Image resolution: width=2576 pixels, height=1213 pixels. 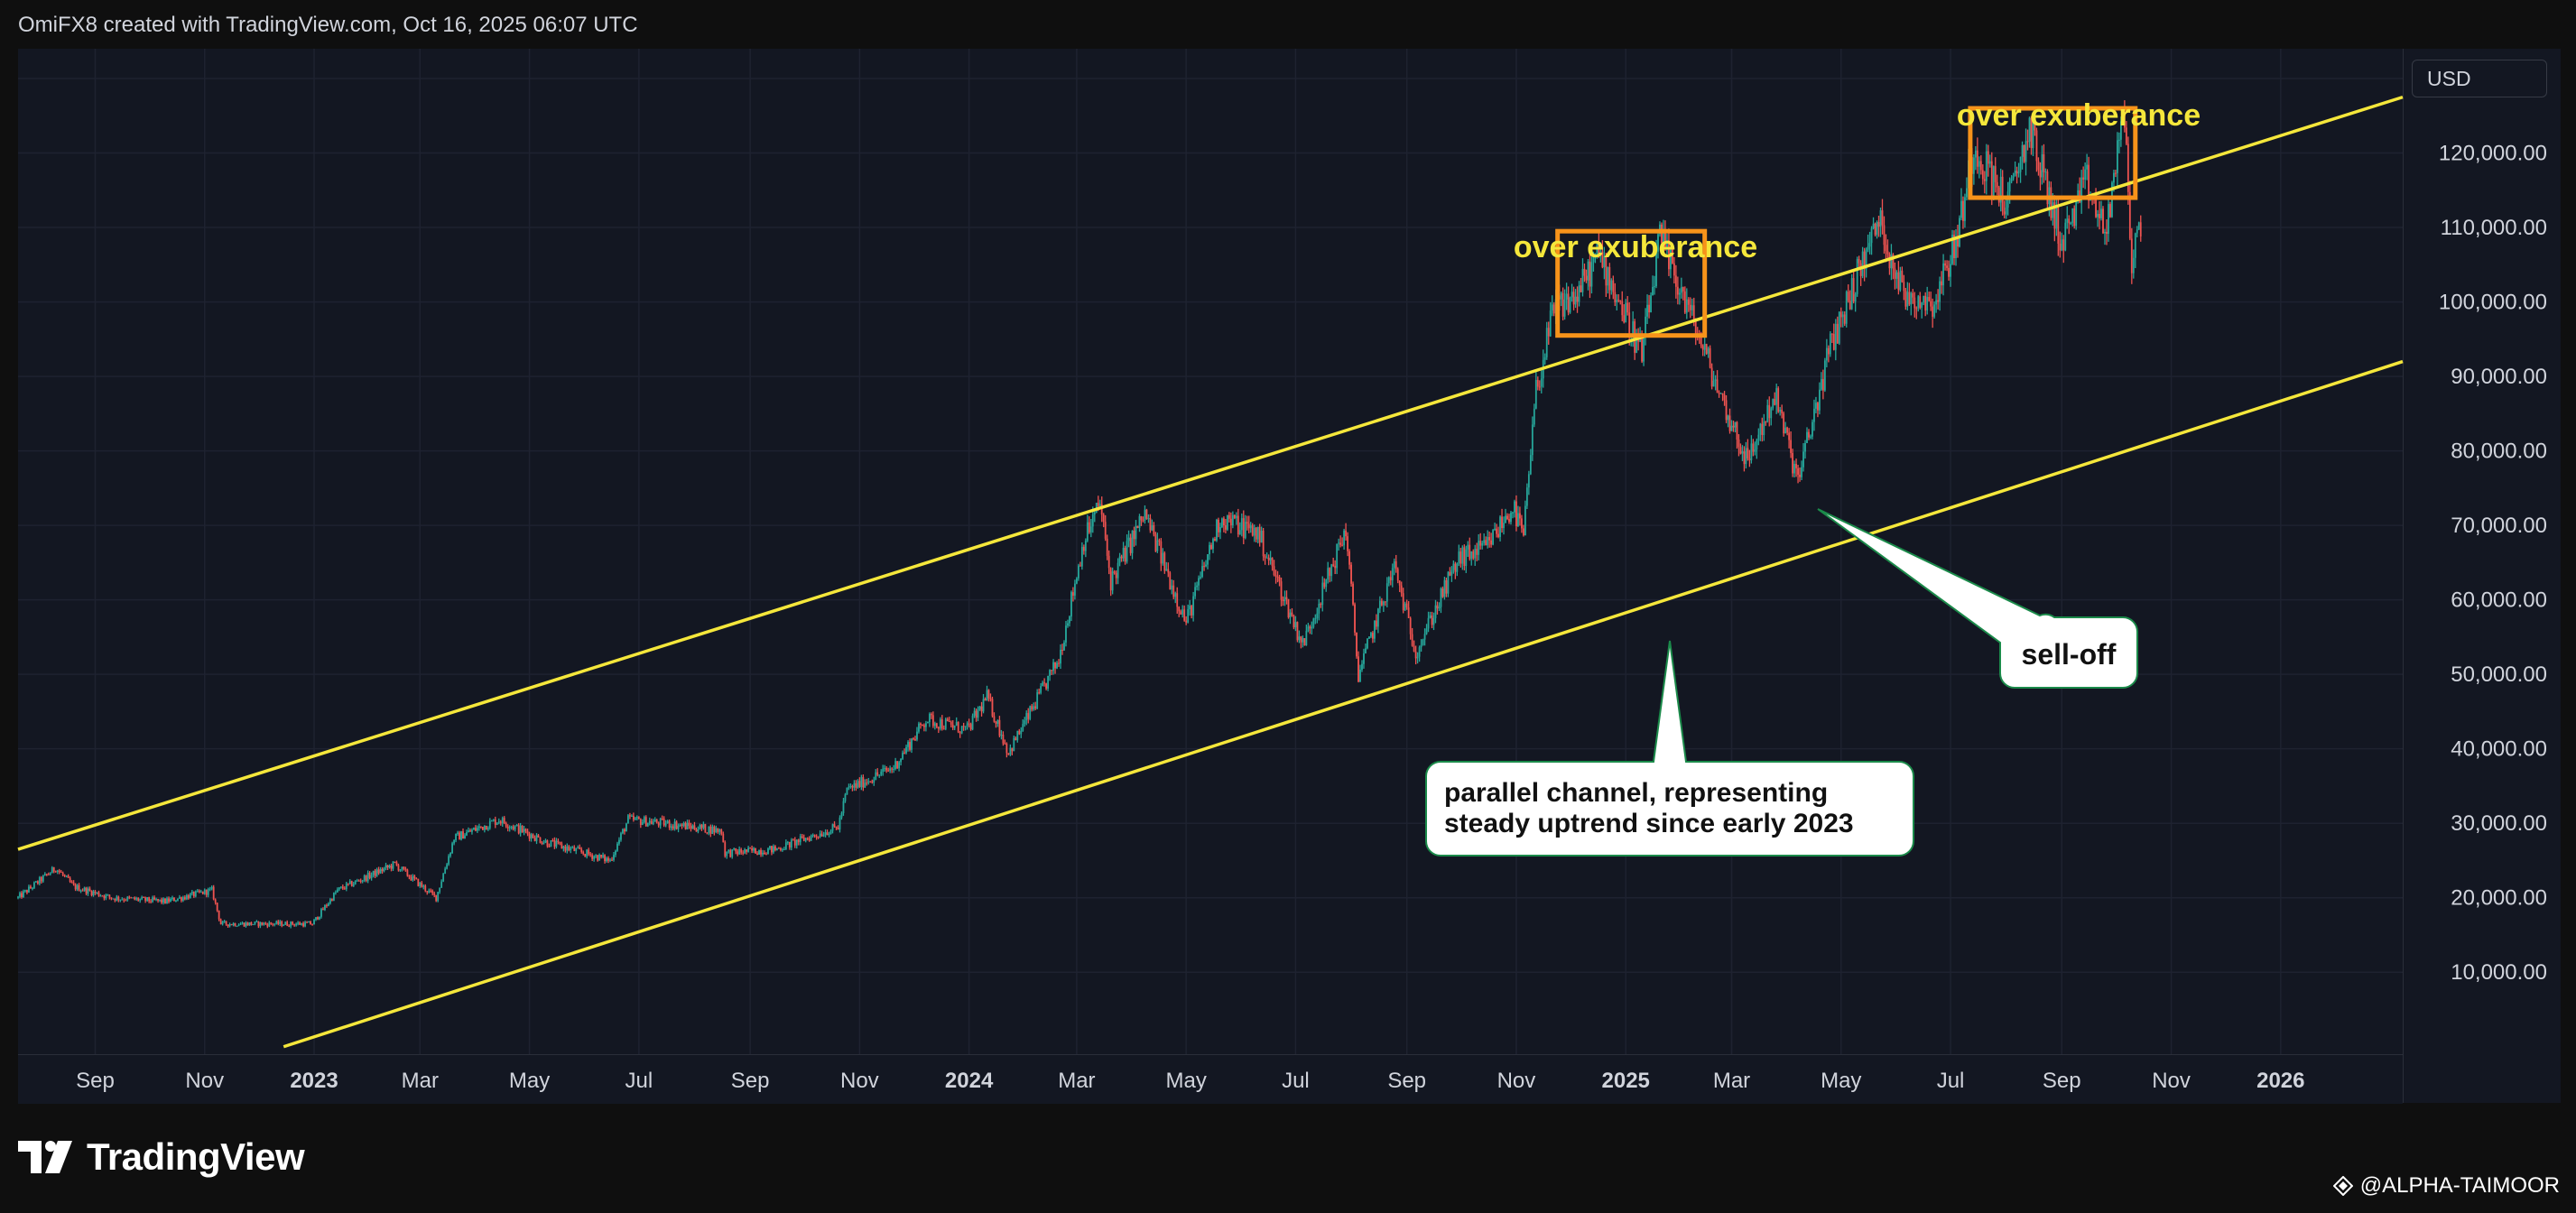 I want to click on currency-selector: USD, so click(x=2479, y=78).